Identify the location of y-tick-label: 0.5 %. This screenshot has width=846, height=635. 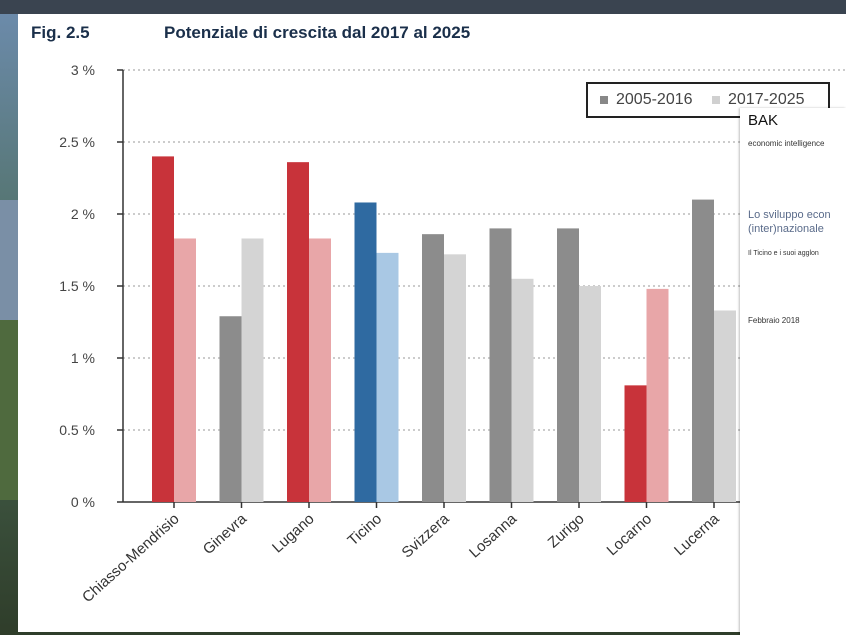
(77, 430).